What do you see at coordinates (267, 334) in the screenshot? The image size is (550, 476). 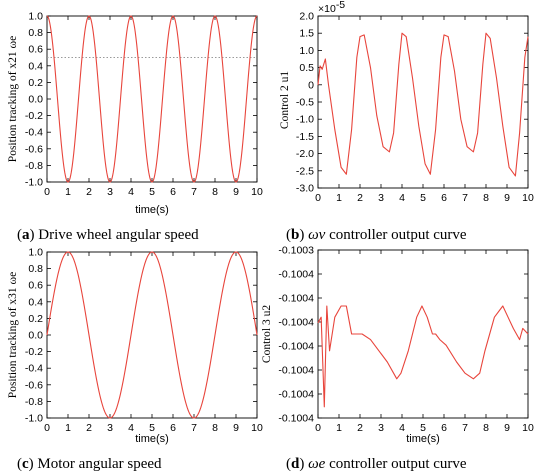 I see `y-axis-label: Control 3 u2` at bounding box center [267, 334].